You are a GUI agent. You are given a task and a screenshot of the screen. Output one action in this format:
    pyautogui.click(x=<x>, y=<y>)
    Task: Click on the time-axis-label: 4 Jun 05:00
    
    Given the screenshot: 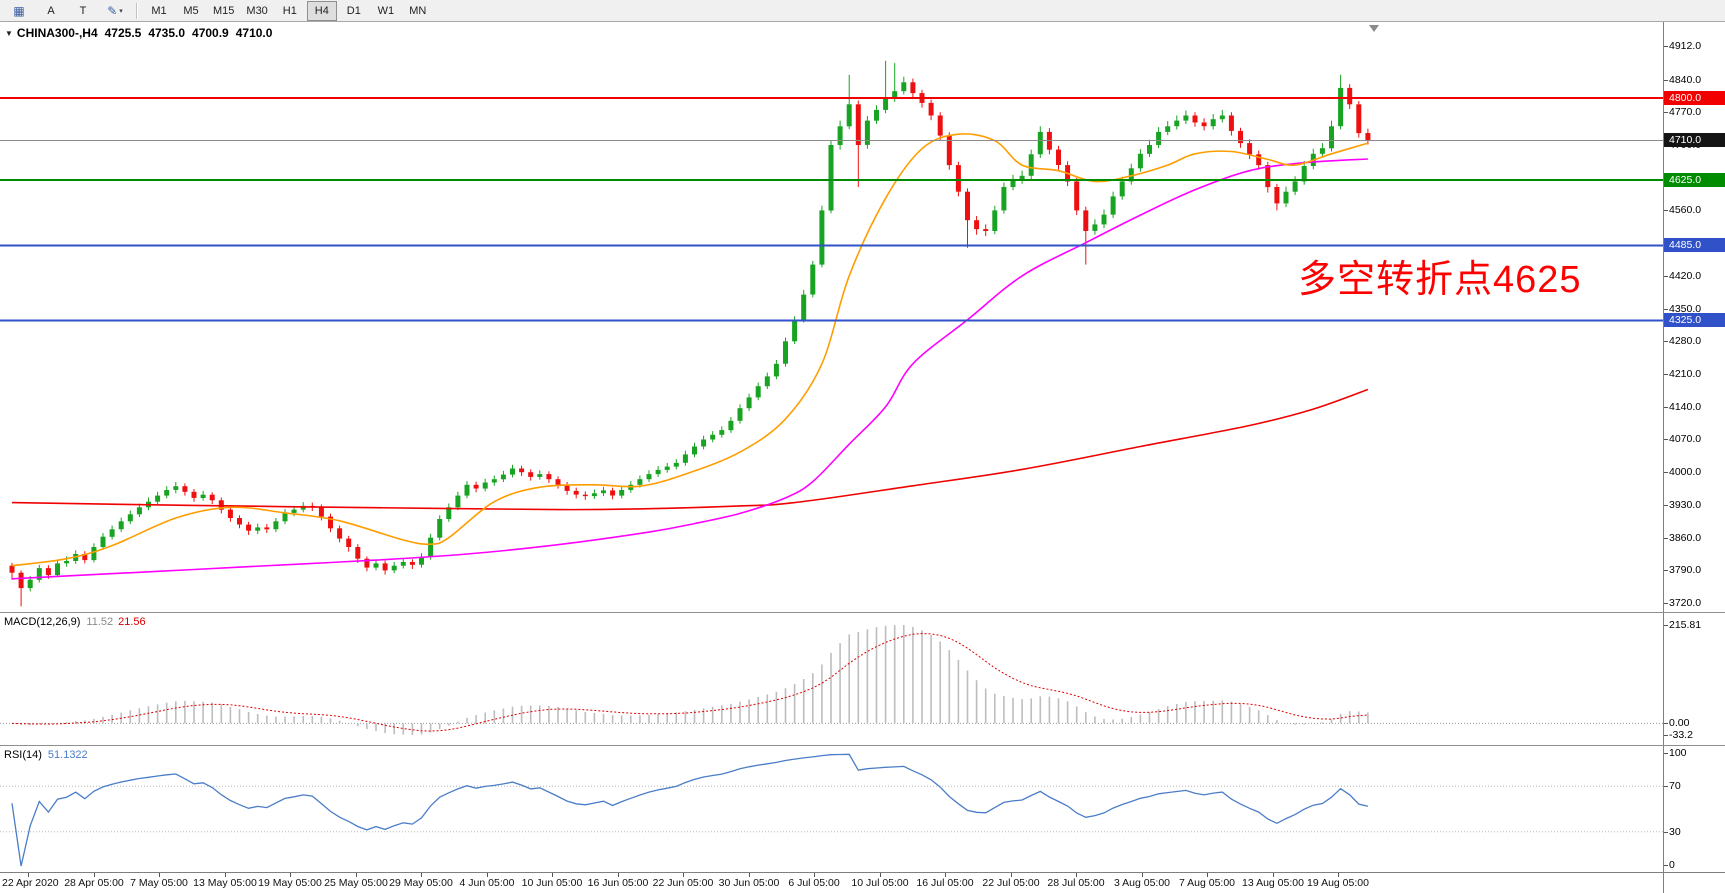 What is the action you would take?
    pyautogui.click(x=487, y=883)
    